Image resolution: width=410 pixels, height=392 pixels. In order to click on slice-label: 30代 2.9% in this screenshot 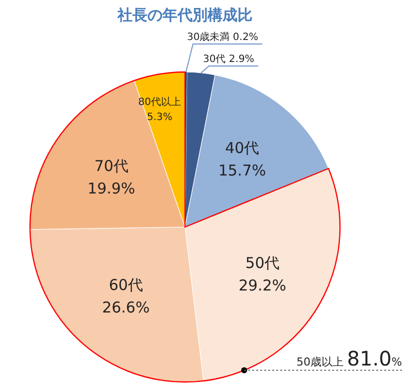, I will do `click(228, 59)`.